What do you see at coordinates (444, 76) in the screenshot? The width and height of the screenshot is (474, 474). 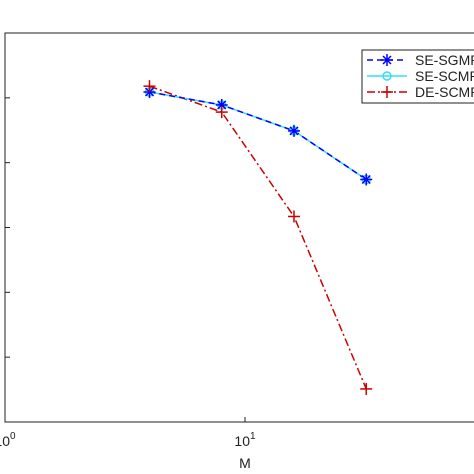 I see `legend-label: SE-SCMP` at bounding box center [444, 76].